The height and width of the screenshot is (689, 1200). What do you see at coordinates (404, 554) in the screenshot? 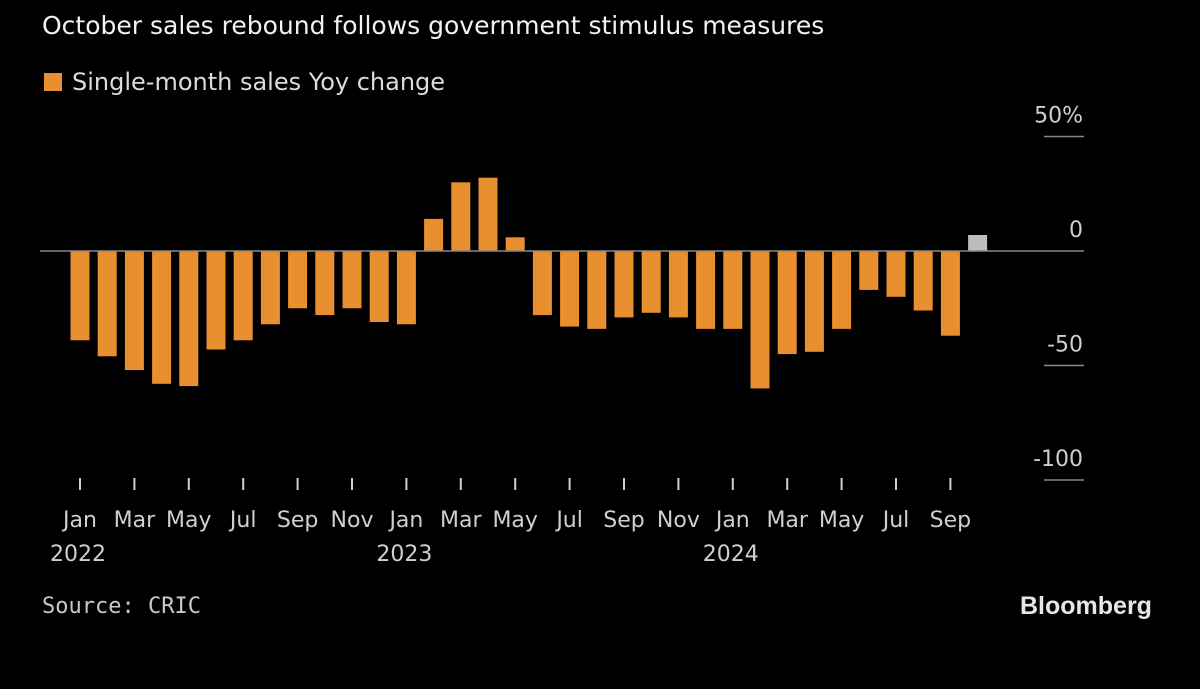
I see `x-year-label: 2023` at bounding box center [404, 554].